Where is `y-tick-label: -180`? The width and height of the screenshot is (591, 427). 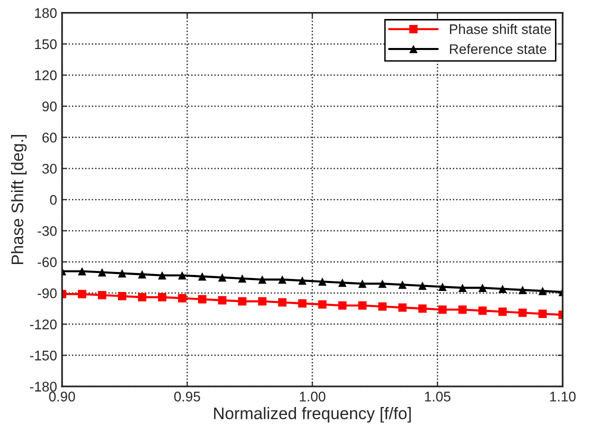
y-tick-label: -180 is located at coordinates (43, 387).